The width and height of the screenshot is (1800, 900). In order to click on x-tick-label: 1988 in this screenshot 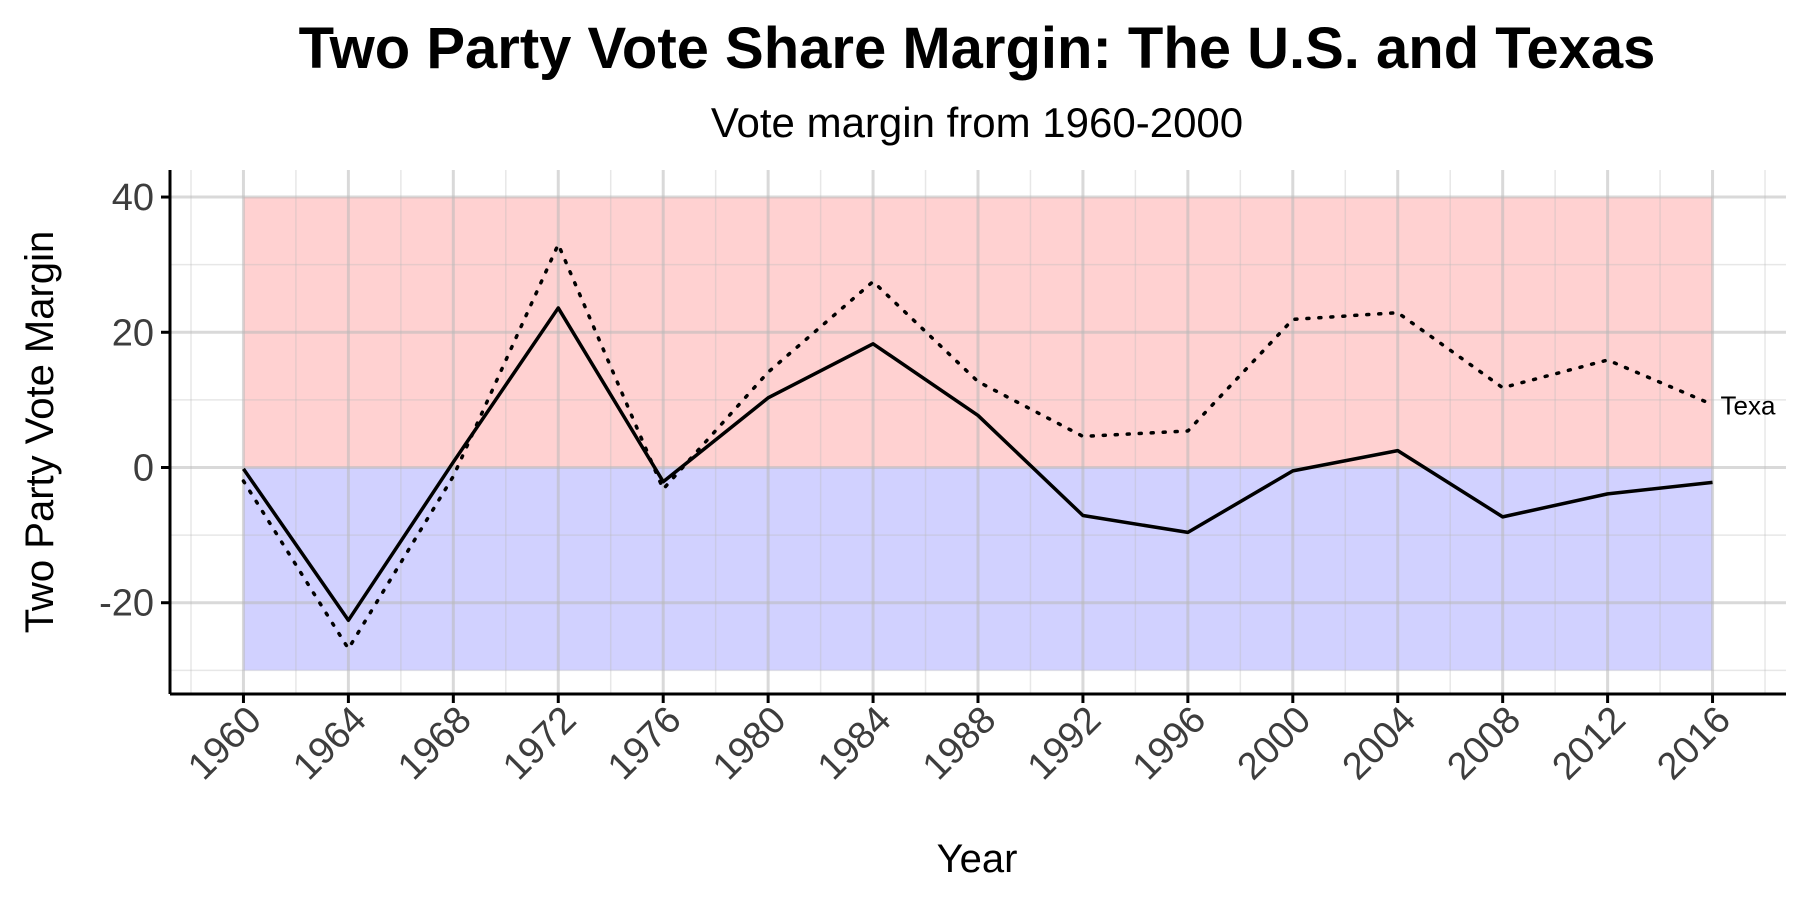, I will do `click(959, 743)`.